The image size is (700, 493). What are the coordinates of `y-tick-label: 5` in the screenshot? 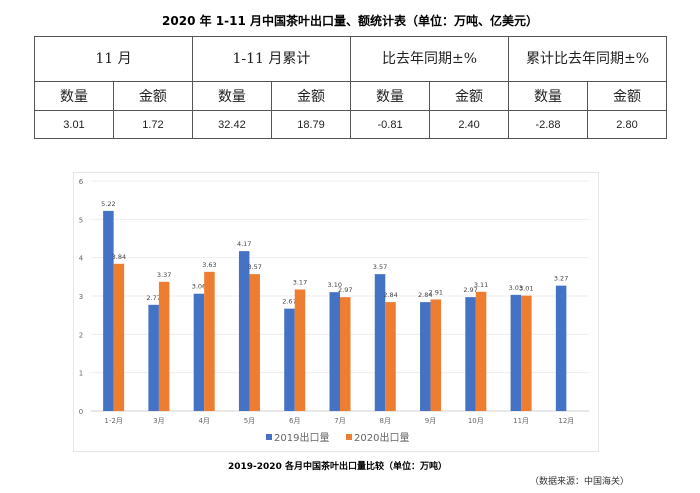 It's located at (81, 220).